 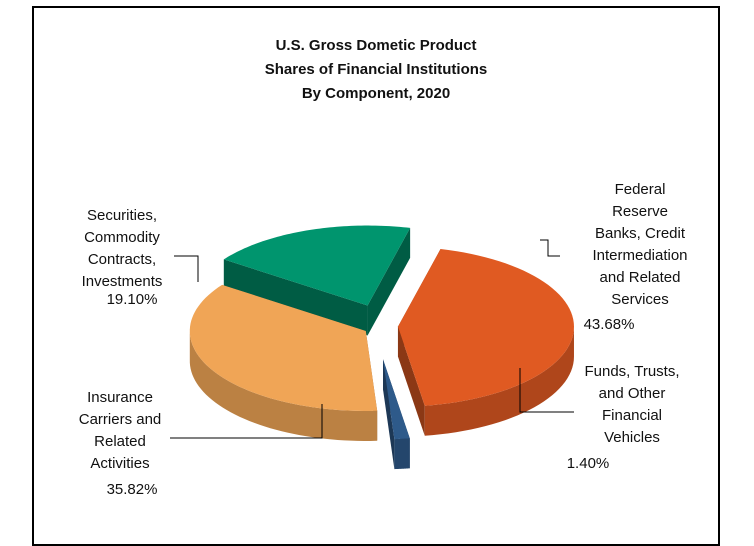 I want to click on slice-label-0-line-3: Intermediation, so click(x=639, y=255).